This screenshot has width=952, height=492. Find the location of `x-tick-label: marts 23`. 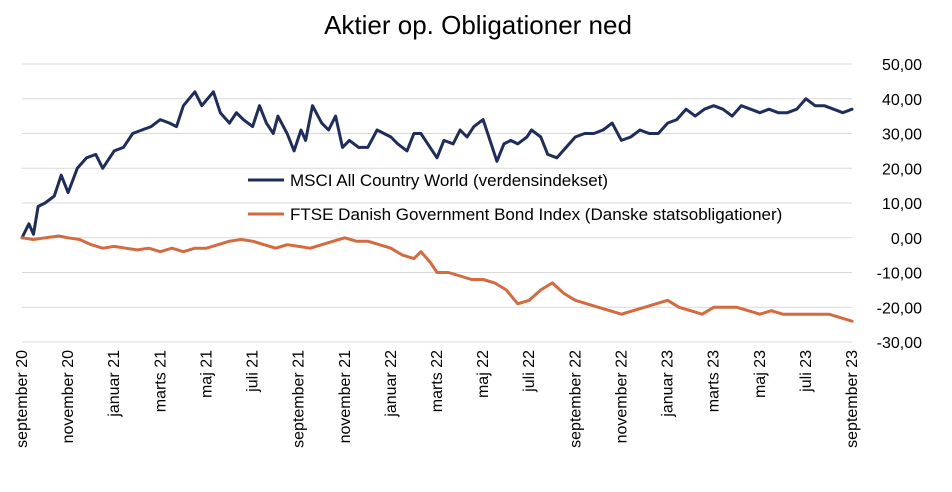

x-tick-label: marts 23 is located at coordinates (714, 381).